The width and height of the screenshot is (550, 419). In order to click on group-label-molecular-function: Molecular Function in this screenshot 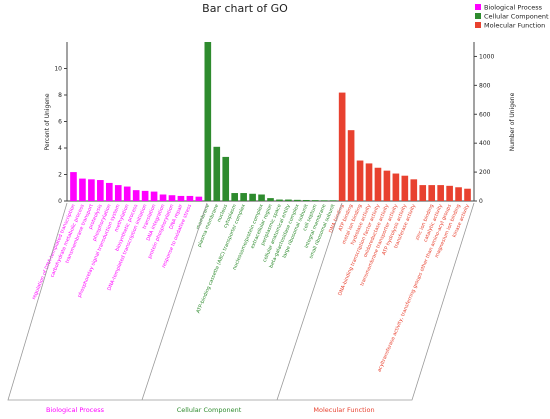, I will do `click(343, 410)`.